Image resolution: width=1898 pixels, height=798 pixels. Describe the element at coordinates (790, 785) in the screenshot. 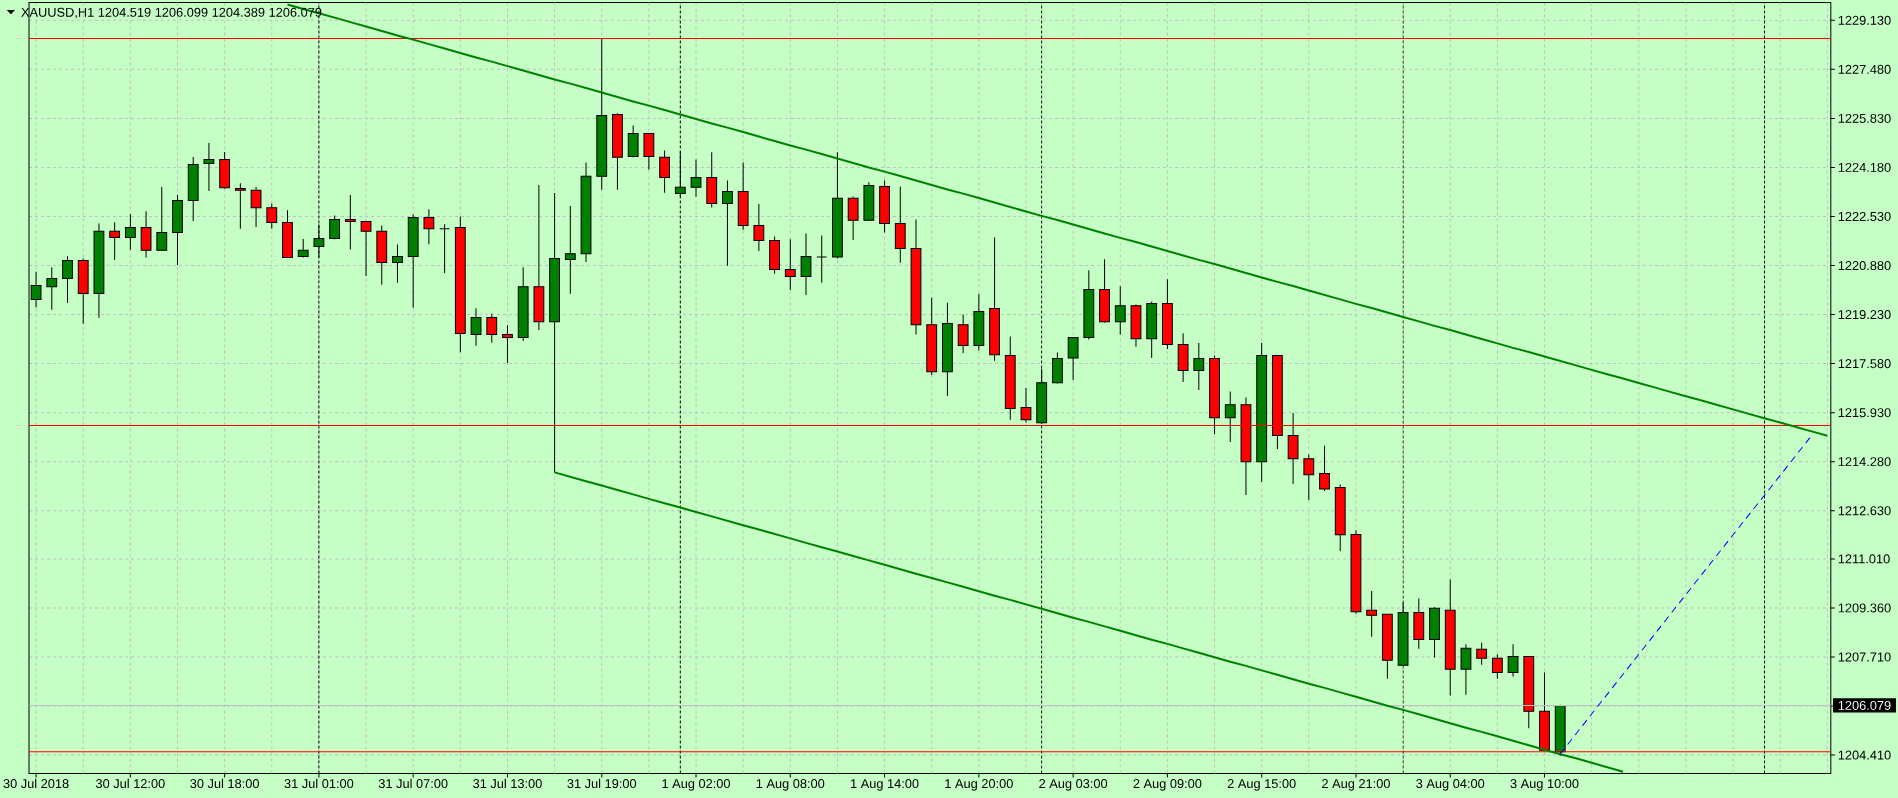

I see `x-tick-label: 1 Aug 08:00` at that location.